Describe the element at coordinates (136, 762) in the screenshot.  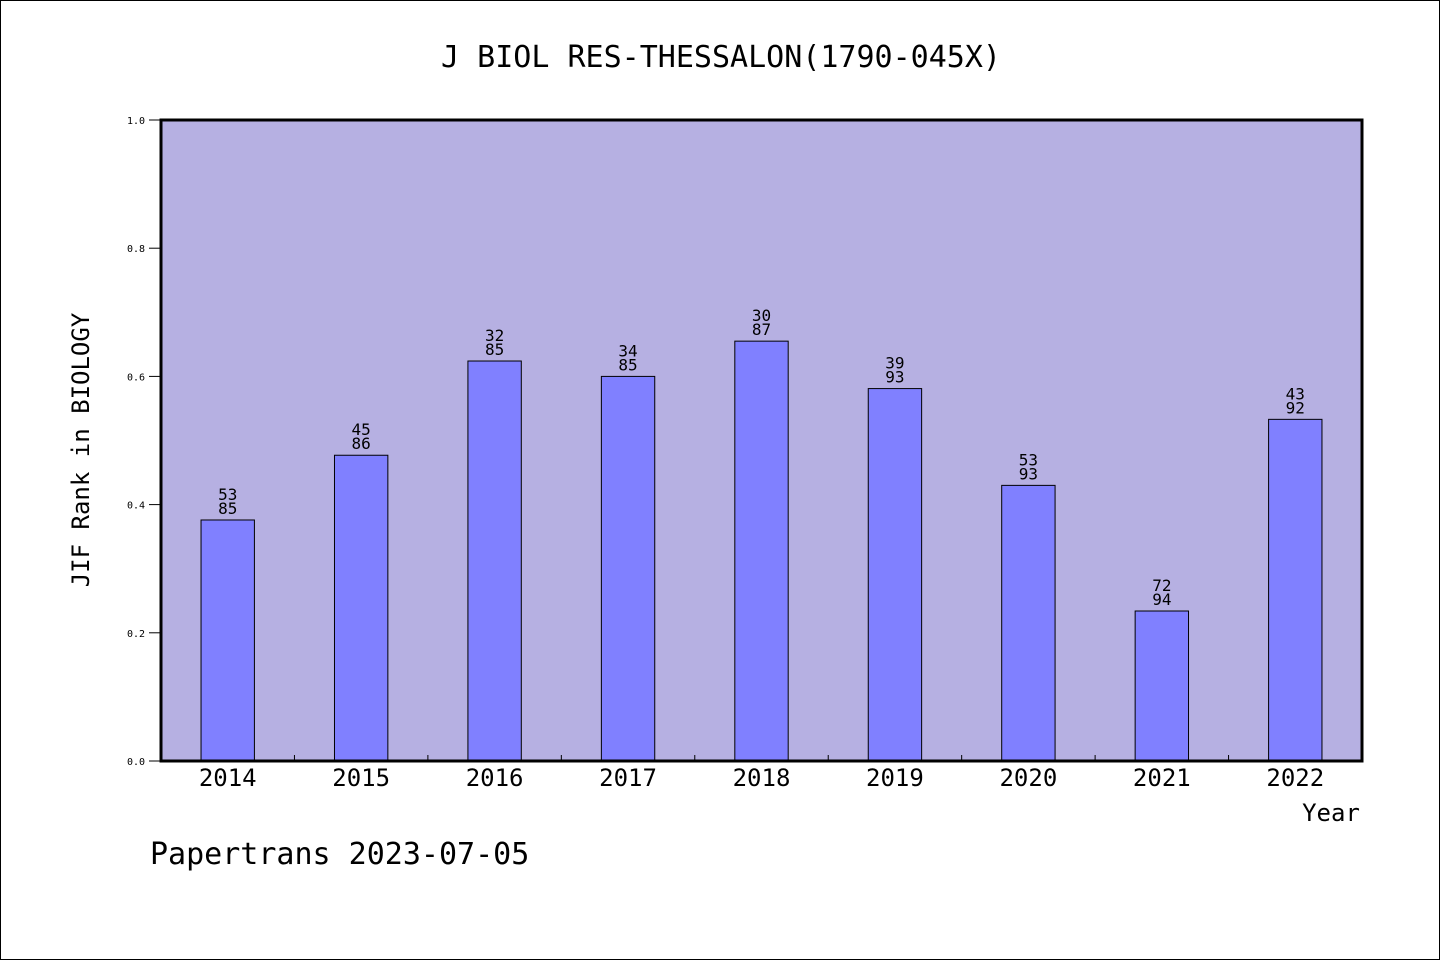
I see `y-tick-label: 0.0` at that location.